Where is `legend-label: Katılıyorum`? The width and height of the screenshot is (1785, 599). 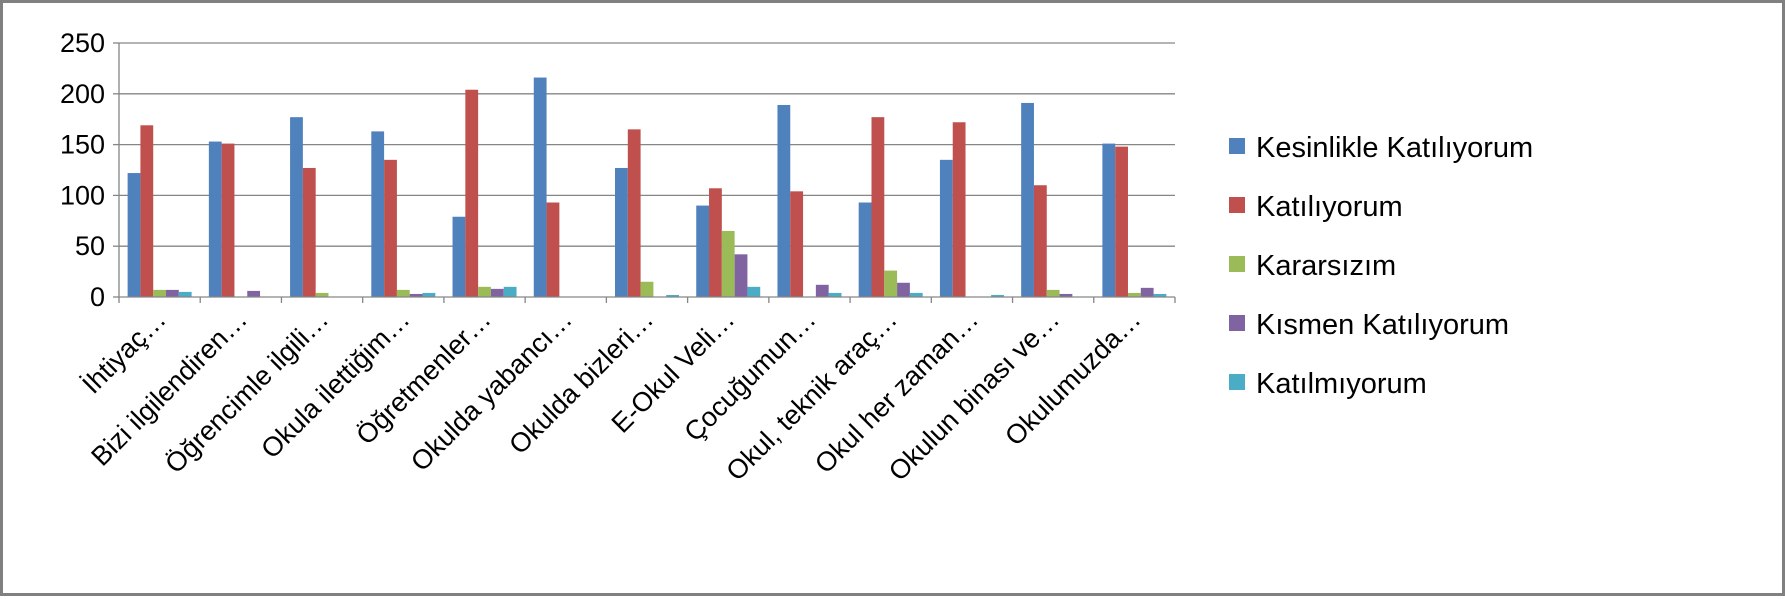
legend-label: Katılıyorum is located at coordinates (1329, 207).